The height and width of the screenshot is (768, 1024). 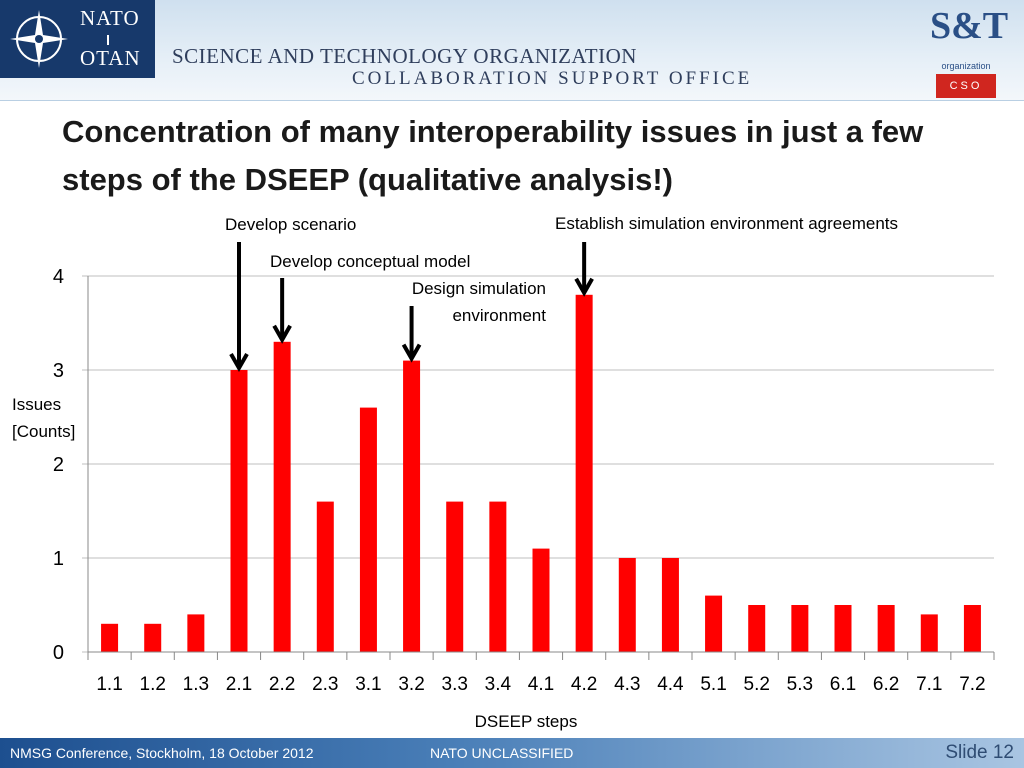 What do you see at coordinates (455, 684) in the screenshot?
I see `x-tick-label: 3.3` at bounding box center [455, 684].